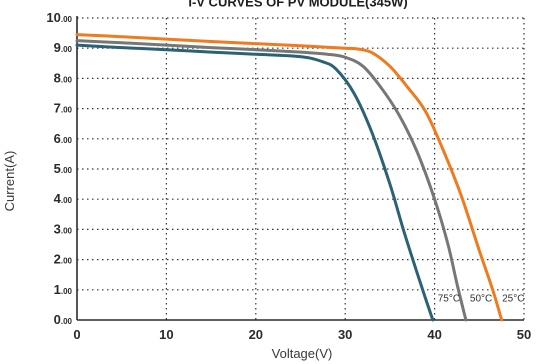 This screenshot has width=537, height=364. I want to click on curve-temperature-label: 50°C, so click(481, 298).